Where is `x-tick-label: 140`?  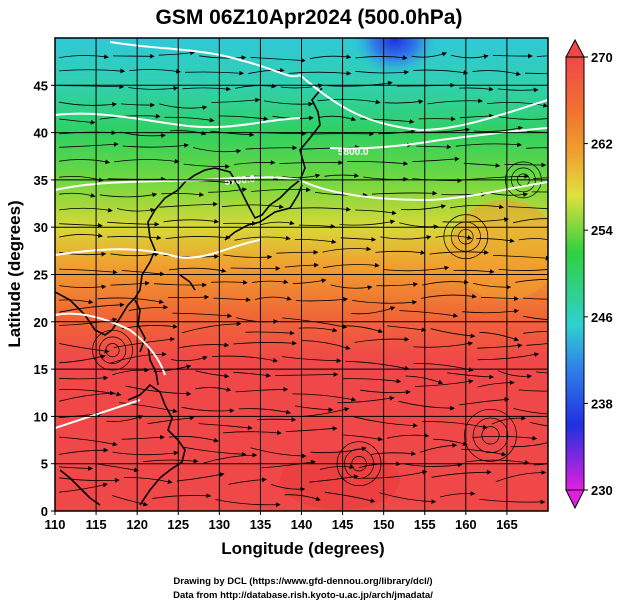
x-tick-label: 140 is located at coordinates (302, 524).